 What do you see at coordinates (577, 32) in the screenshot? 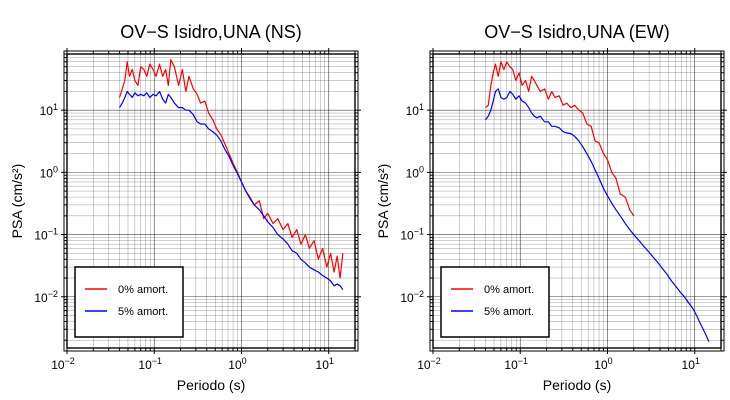
I see `chart-title: OV−S Isidro,UNA (EW)` at bounding box center [577, 32].